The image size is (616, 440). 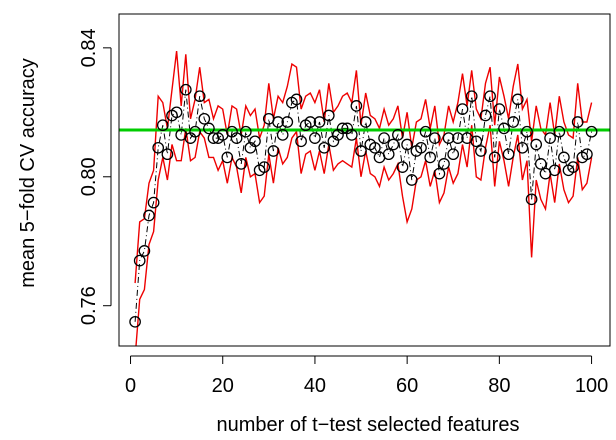 What do you see at coordinates (499, 386) in the screenshot?
I see `x-tick-label: 80` at bounding box center [499, 386].